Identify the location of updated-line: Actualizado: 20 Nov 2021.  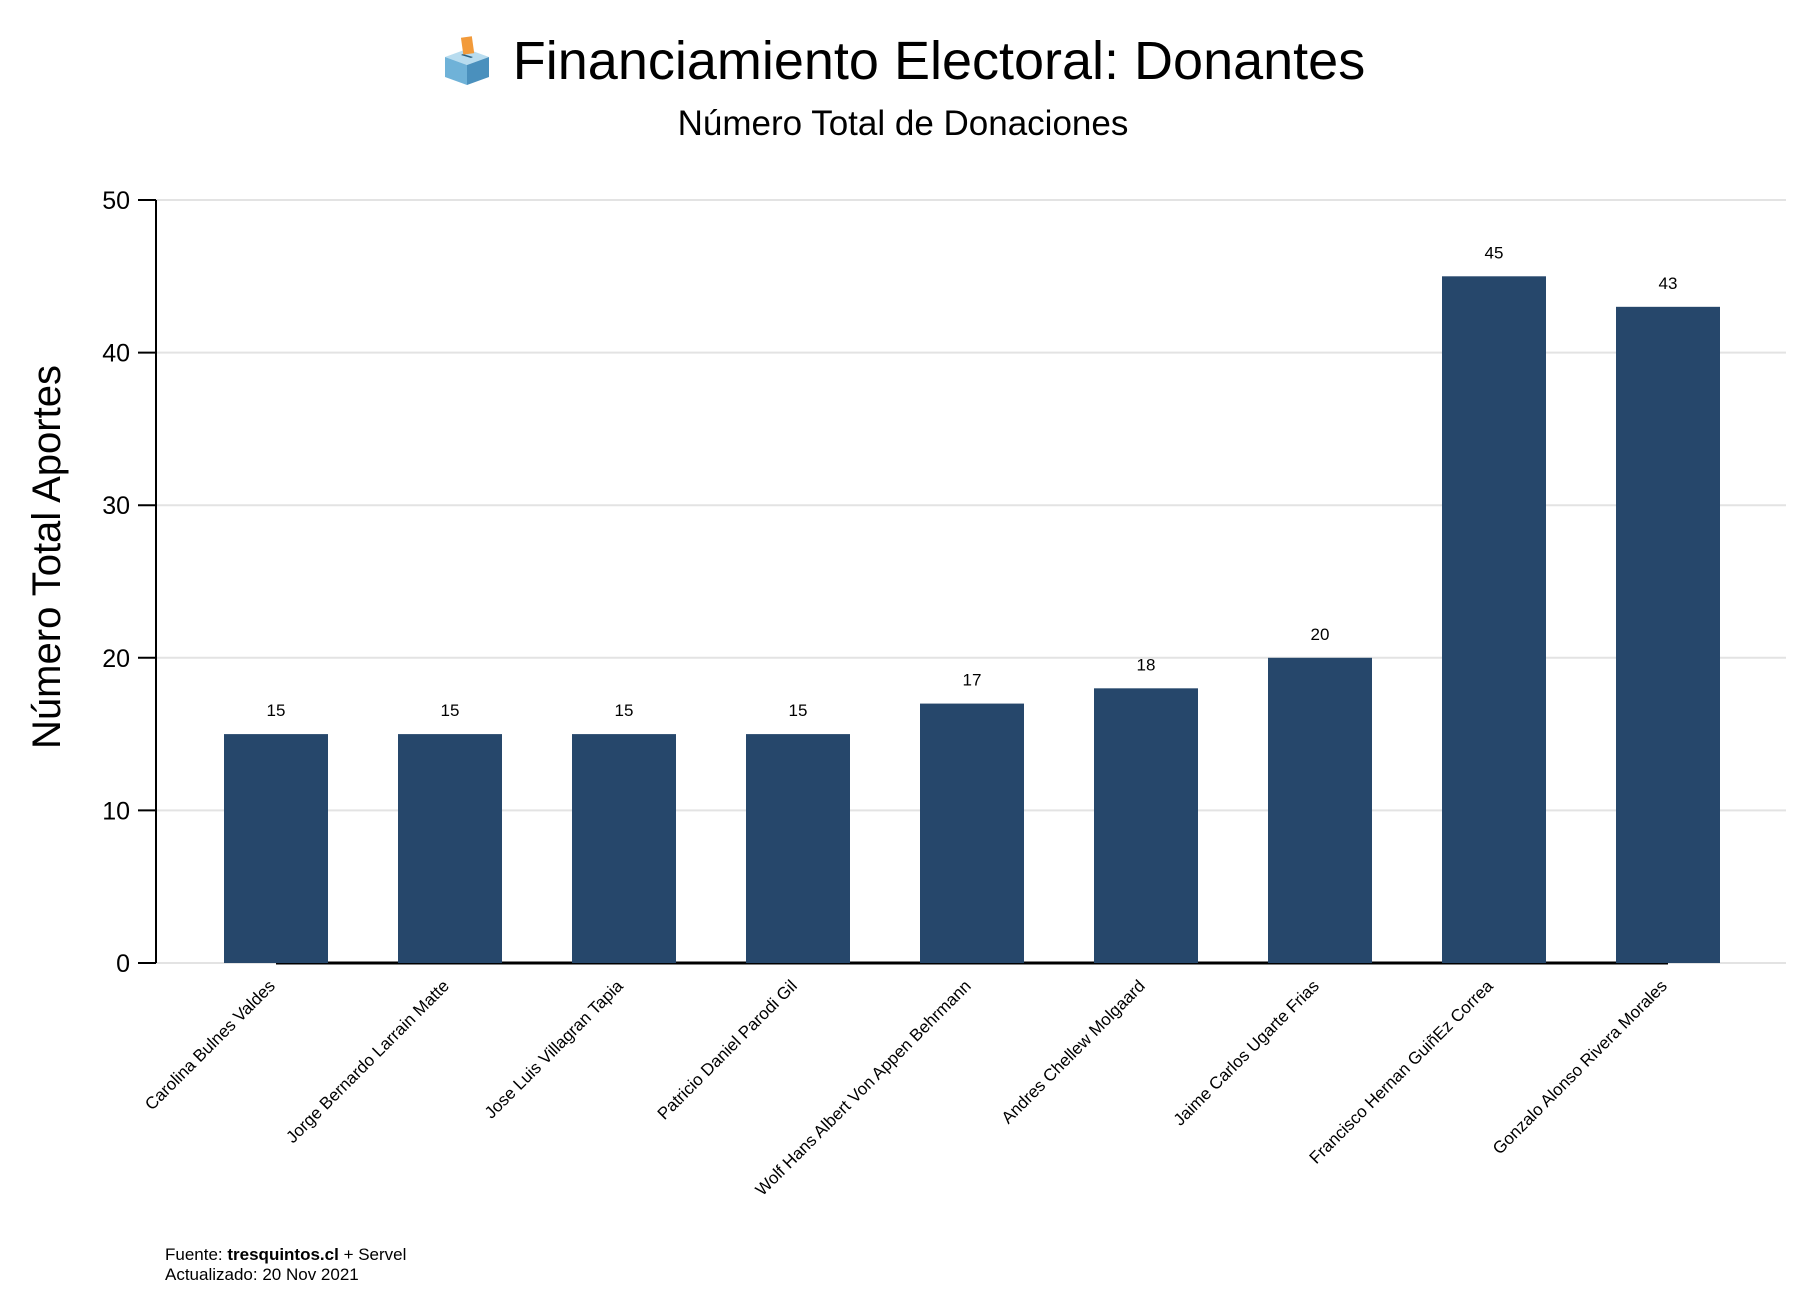
(262, 1274).